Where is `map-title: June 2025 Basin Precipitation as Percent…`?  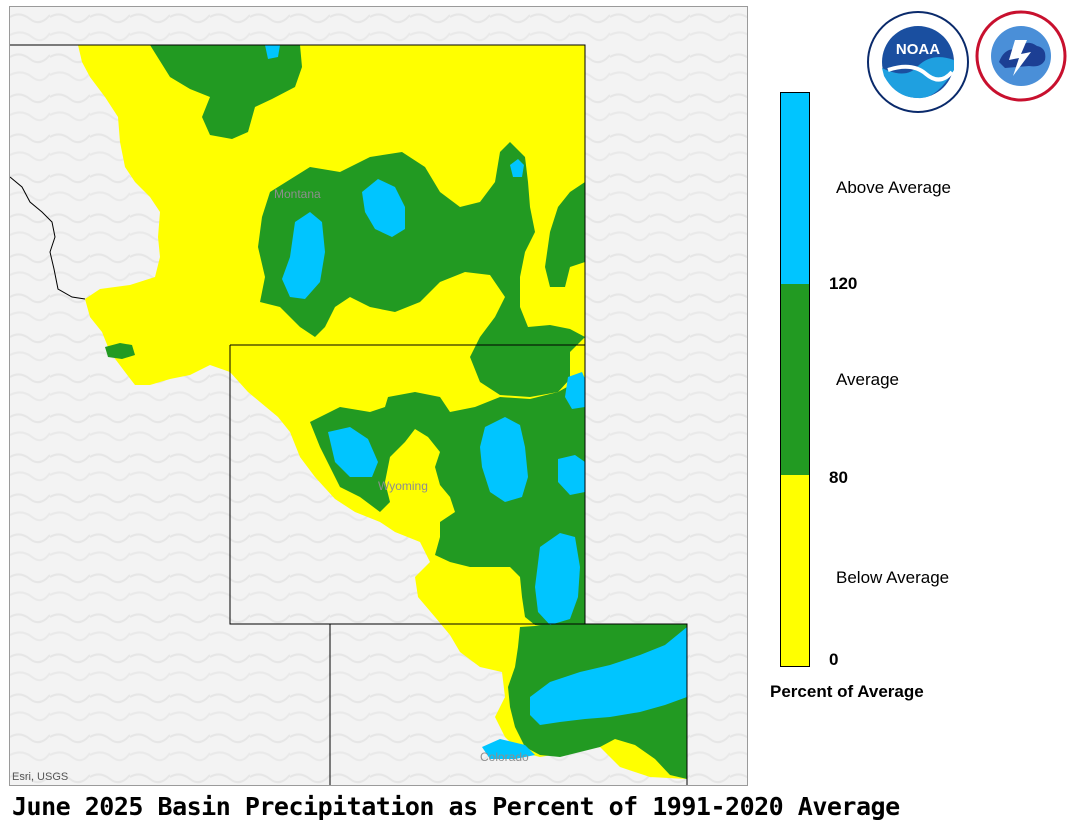 map-title: June 2025 Basin Precipitation as Percent… is located at coordinates (456, 806).